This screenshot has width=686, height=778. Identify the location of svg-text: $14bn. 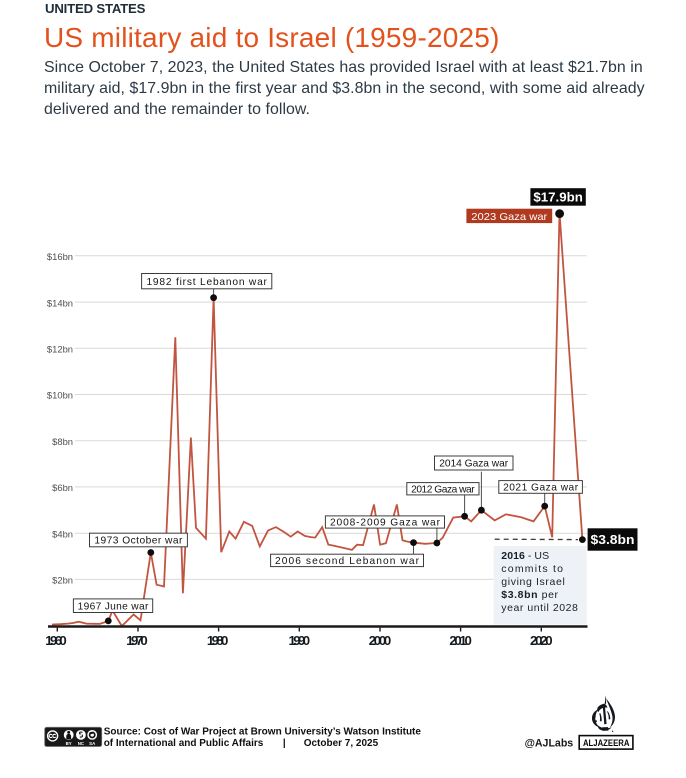
(60, 302).